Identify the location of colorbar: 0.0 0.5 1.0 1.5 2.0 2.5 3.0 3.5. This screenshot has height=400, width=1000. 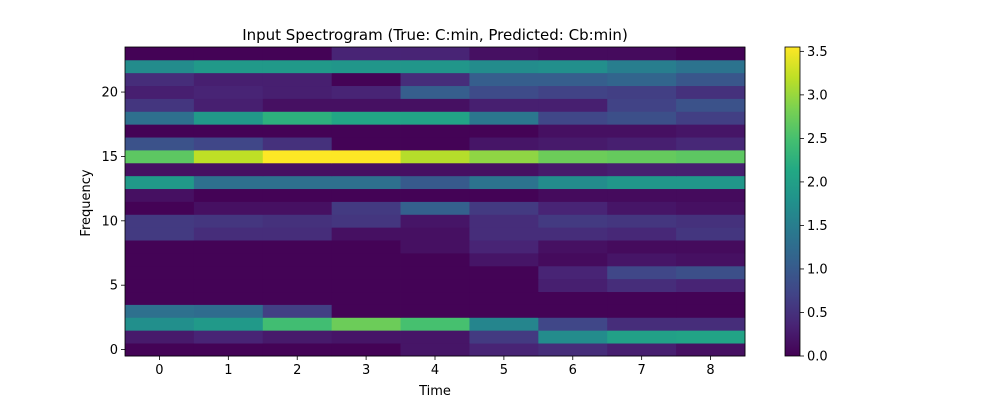
(806, 205).